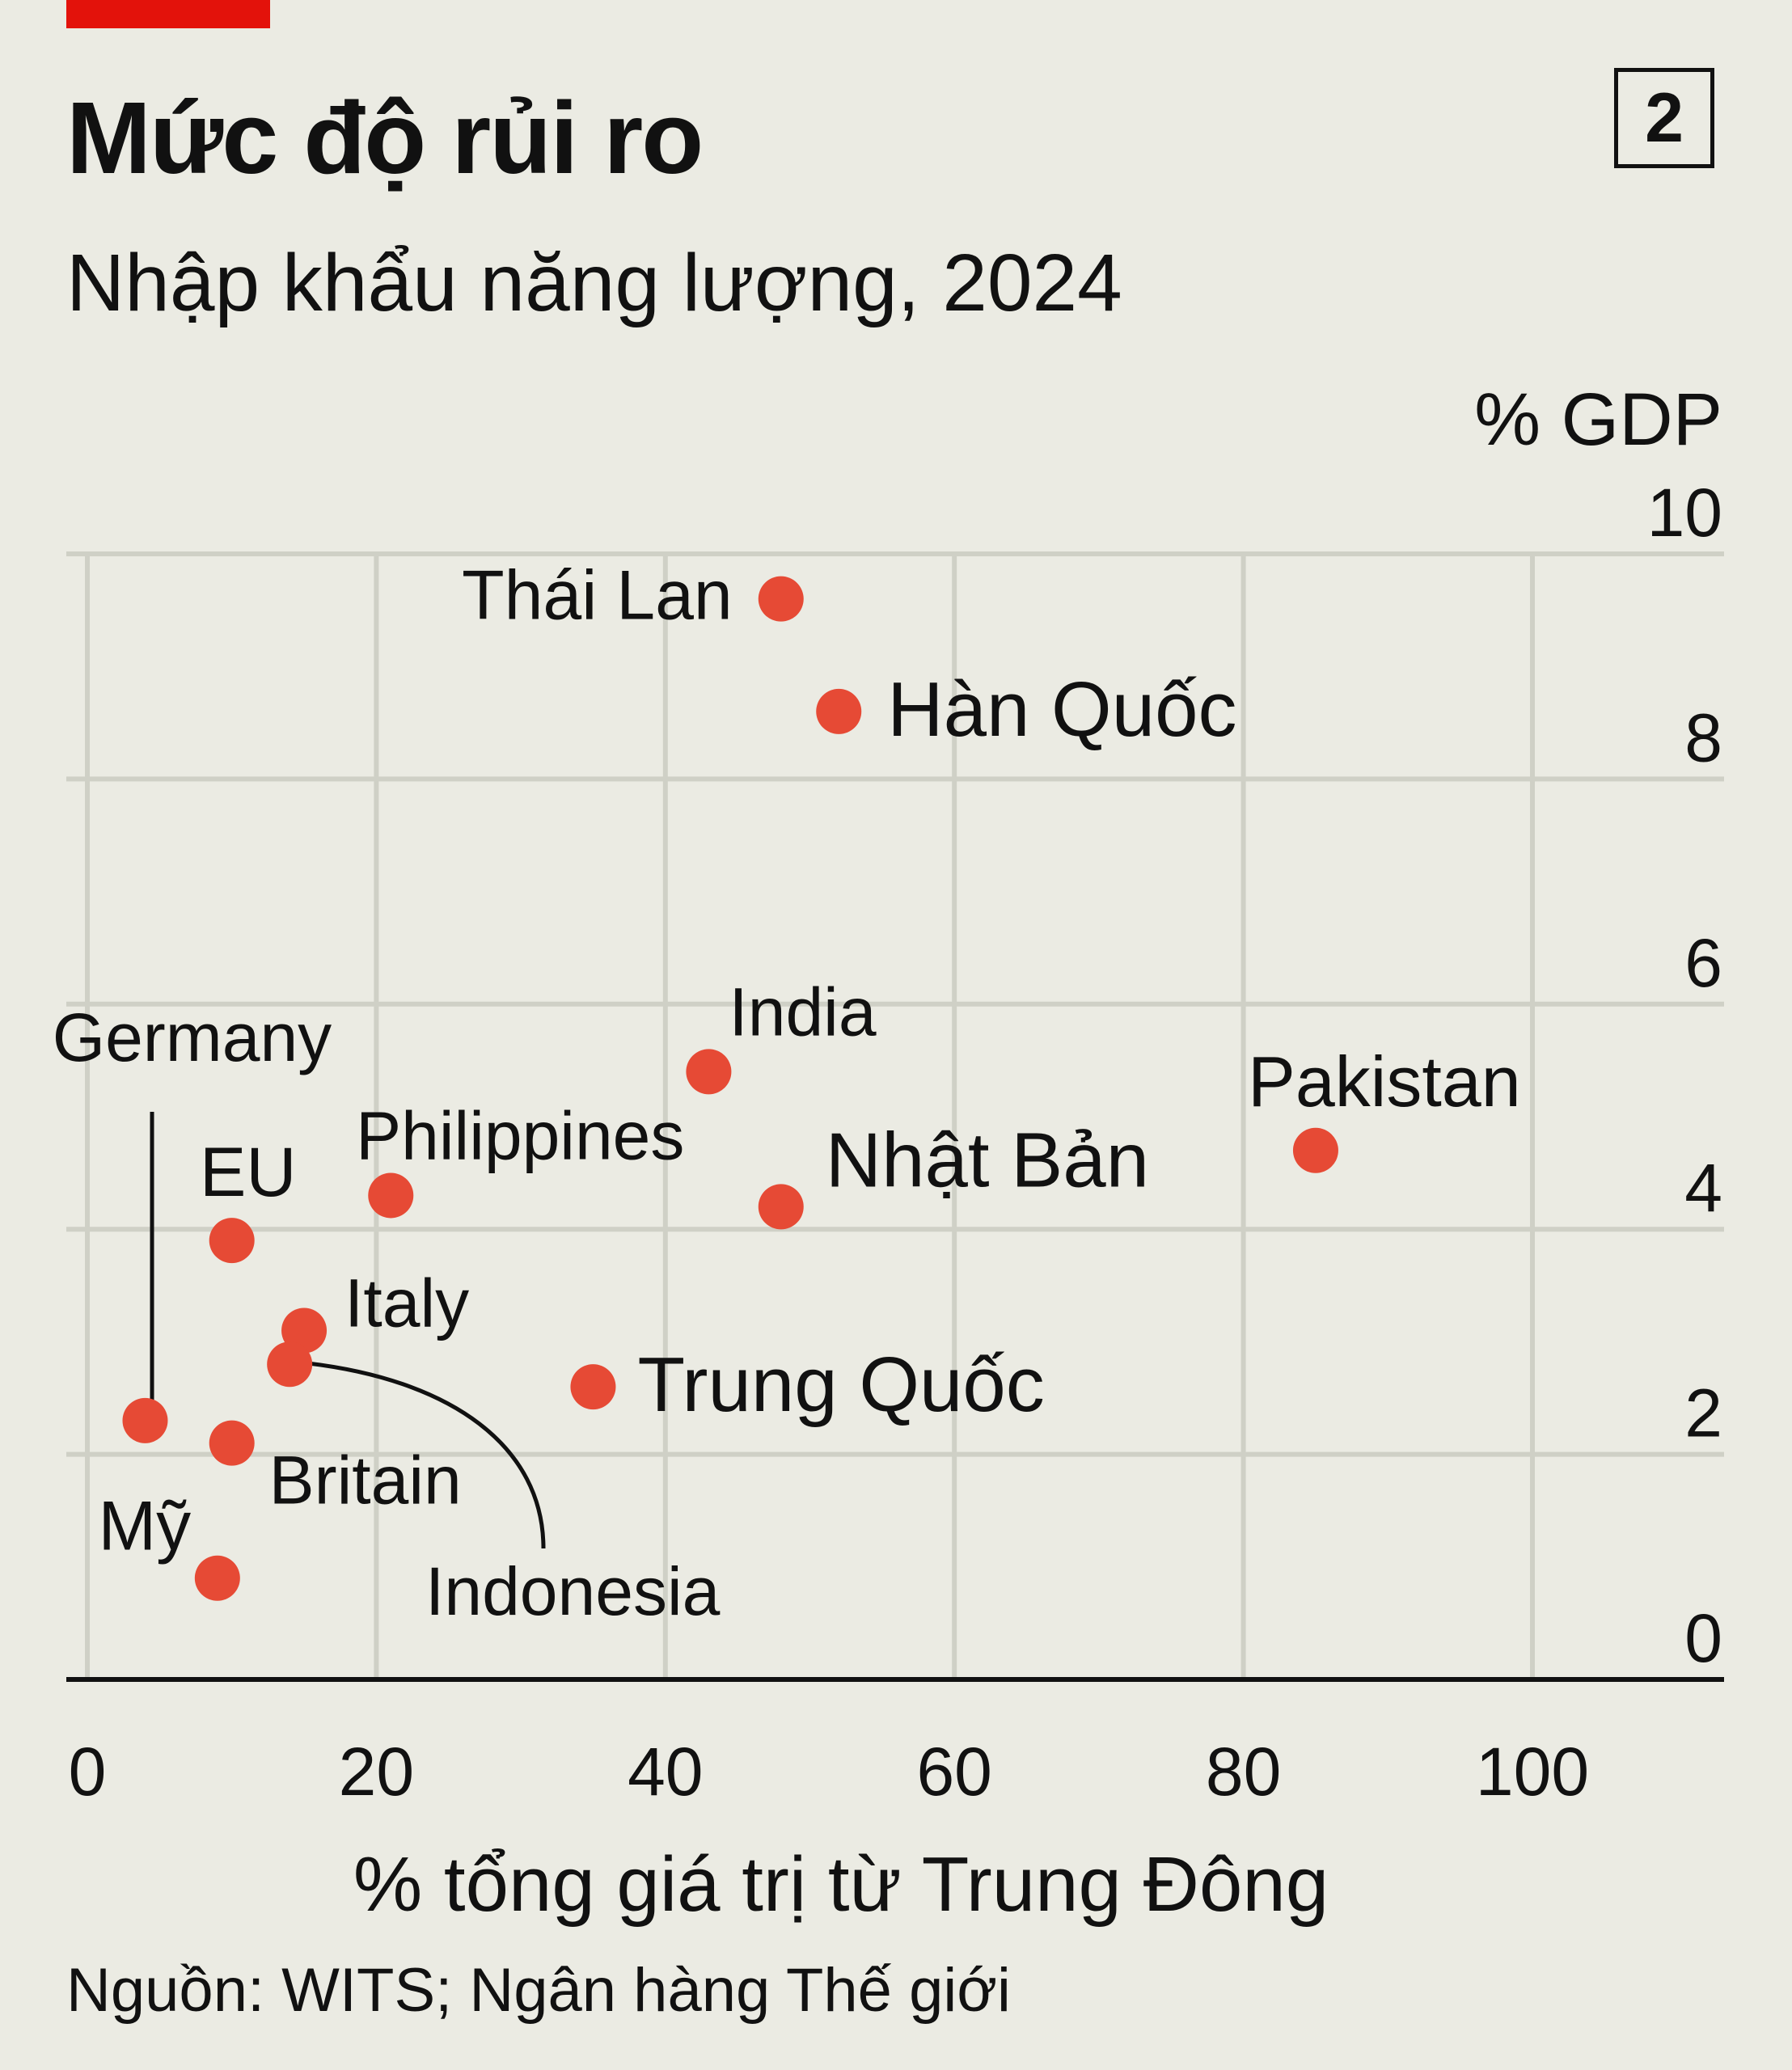 This screenshot has height=2070, width=1792. What do you see at coordinates (593, 1387) in the screenshot?
I see `point-trung-quoc` at bounding box center [593, 1387].